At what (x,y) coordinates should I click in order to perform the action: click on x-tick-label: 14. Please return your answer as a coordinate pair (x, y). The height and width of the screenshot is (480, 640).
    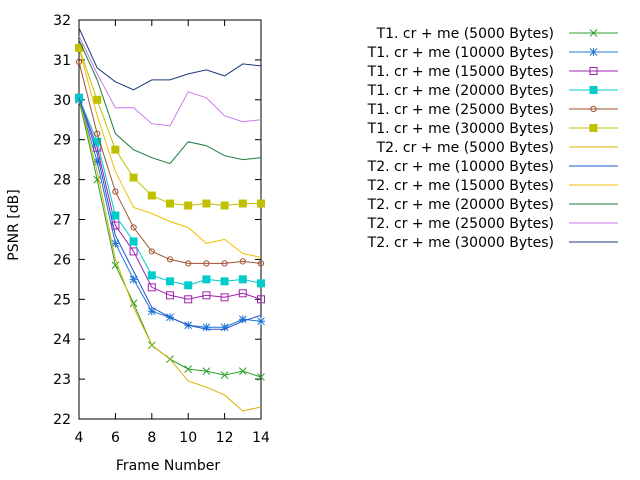
    Looking at the image, I should click on (261, 438).